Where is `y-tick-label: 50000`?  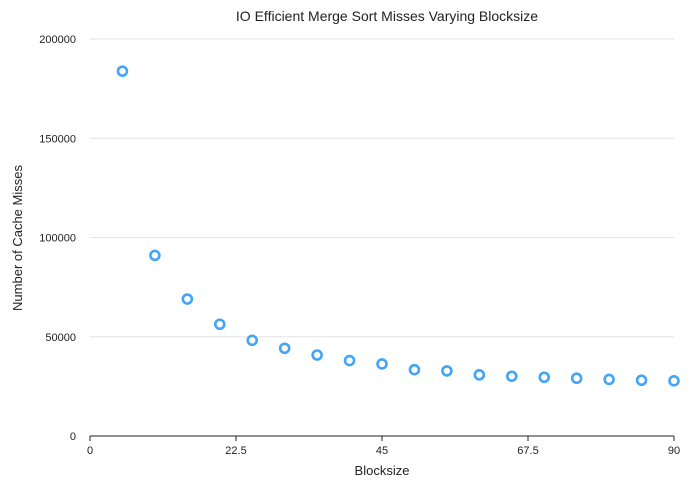
y-tick-label: 50000 is located at coordinates (60, 338).